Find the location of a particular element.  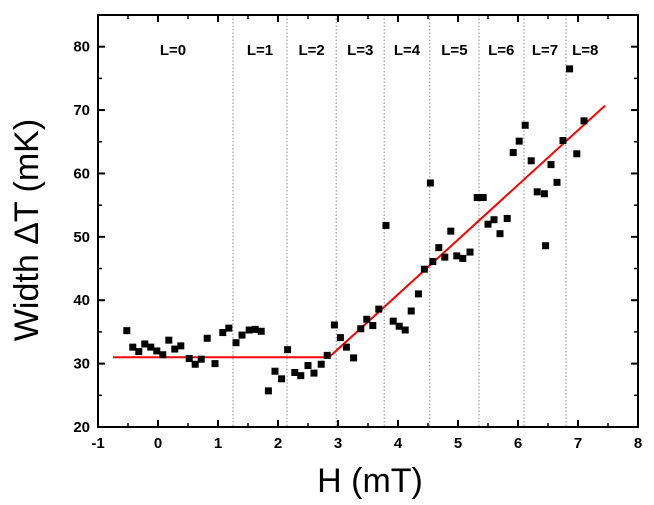

region-label: L=7 is located at coordinates (545, 50).